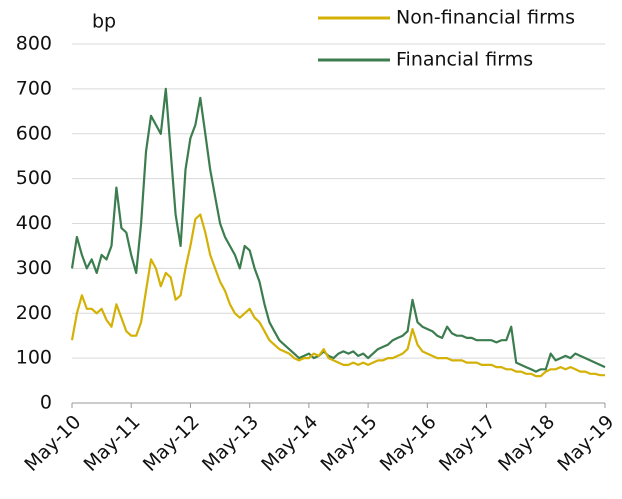 The image size is (622, 499). Describe the element at coordinates (348, 443) in the screenshot. I see `x-tick-label: May-15` at that location.